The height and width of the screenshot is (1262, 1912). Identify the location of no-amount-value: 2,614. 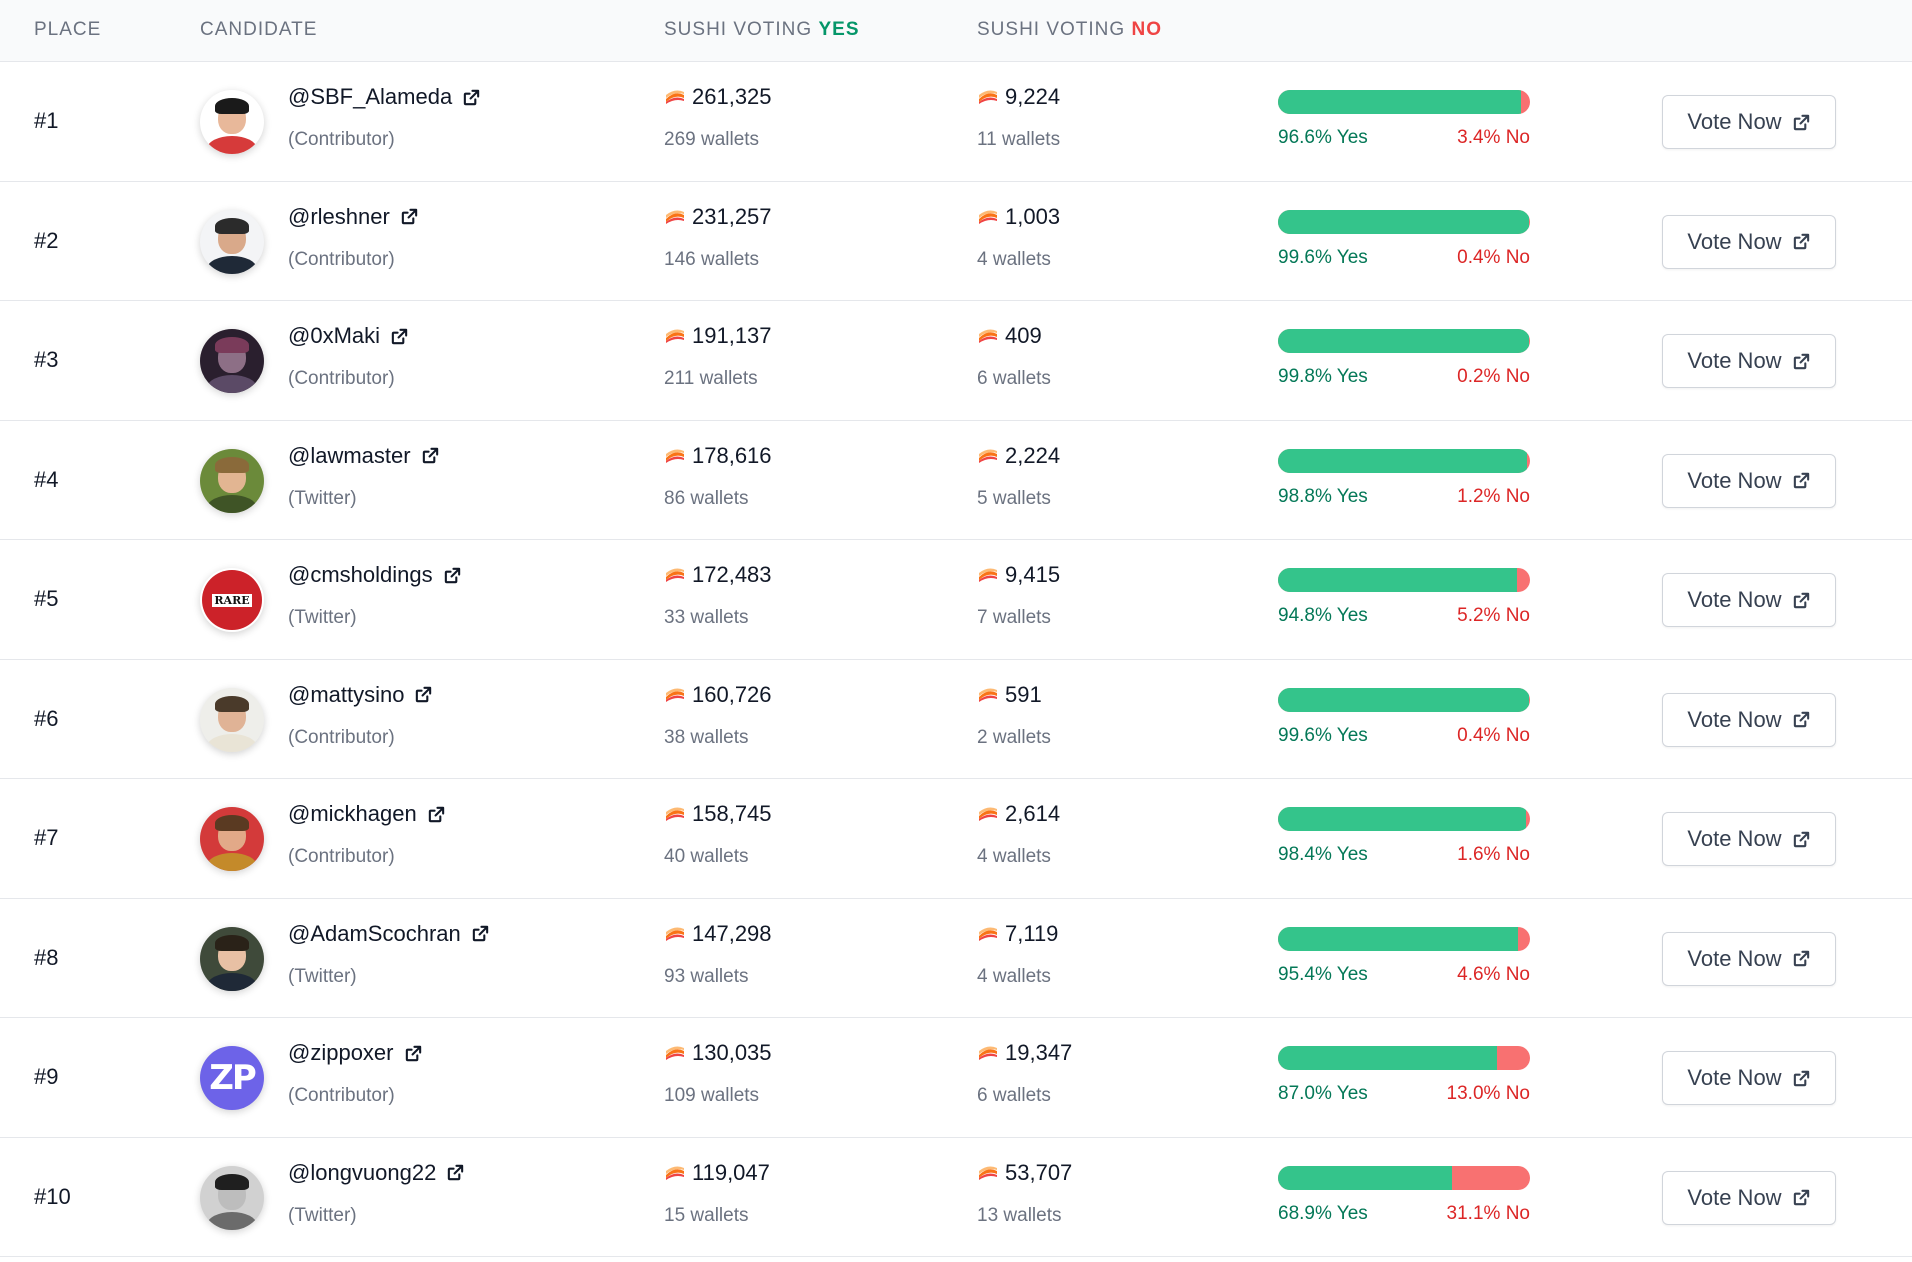
(1033, 813).